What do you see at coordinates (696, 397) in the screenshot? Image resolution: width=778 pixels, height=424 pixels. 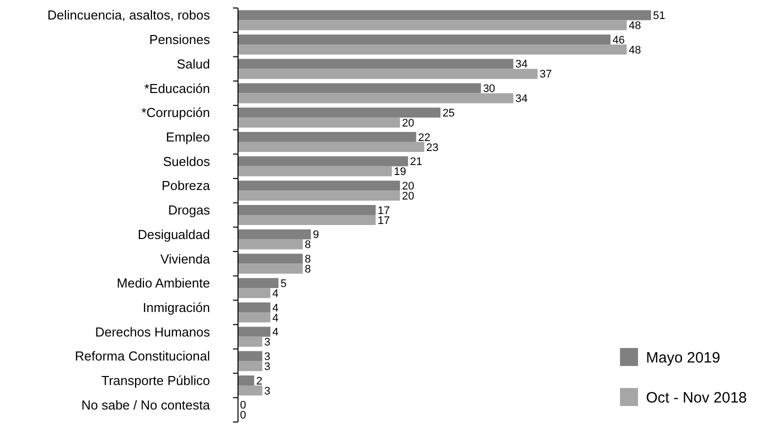 I see `legend-label: Oct - Nov 2018` at bounding box center [696, 397].